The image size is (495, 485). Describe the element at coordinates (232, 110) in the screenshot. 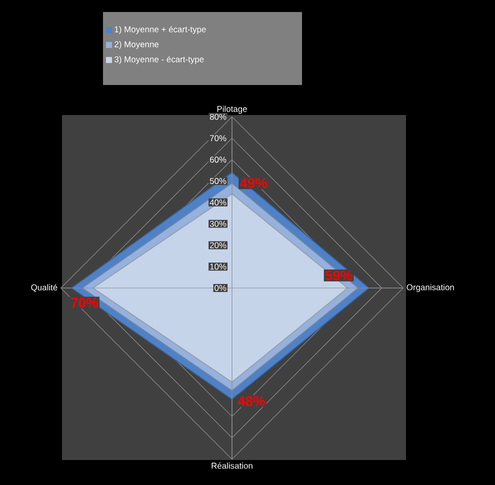

I see `spoke-label: Pilotage` at that location.